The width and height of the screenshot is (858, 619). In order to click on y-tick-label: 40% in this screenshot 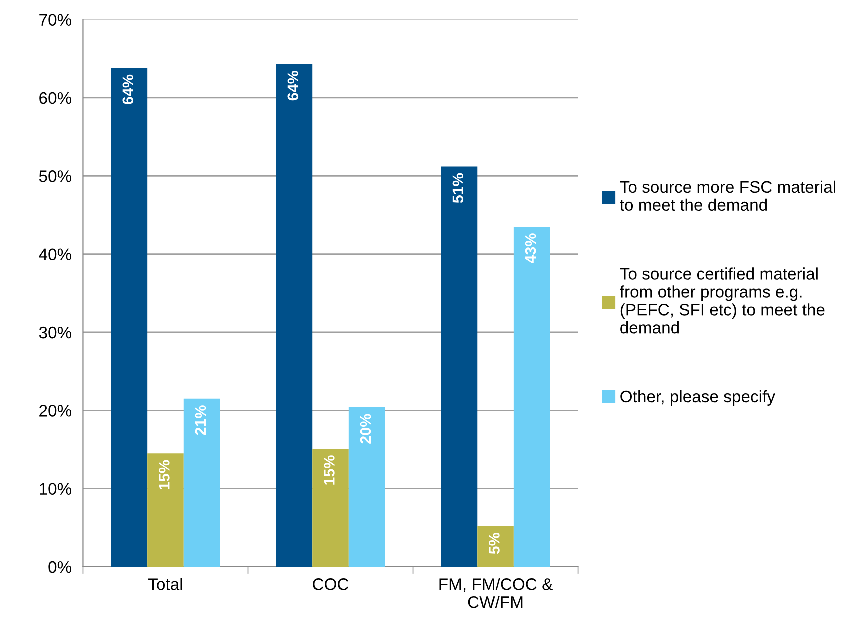, I will do `click(55, 254)`.